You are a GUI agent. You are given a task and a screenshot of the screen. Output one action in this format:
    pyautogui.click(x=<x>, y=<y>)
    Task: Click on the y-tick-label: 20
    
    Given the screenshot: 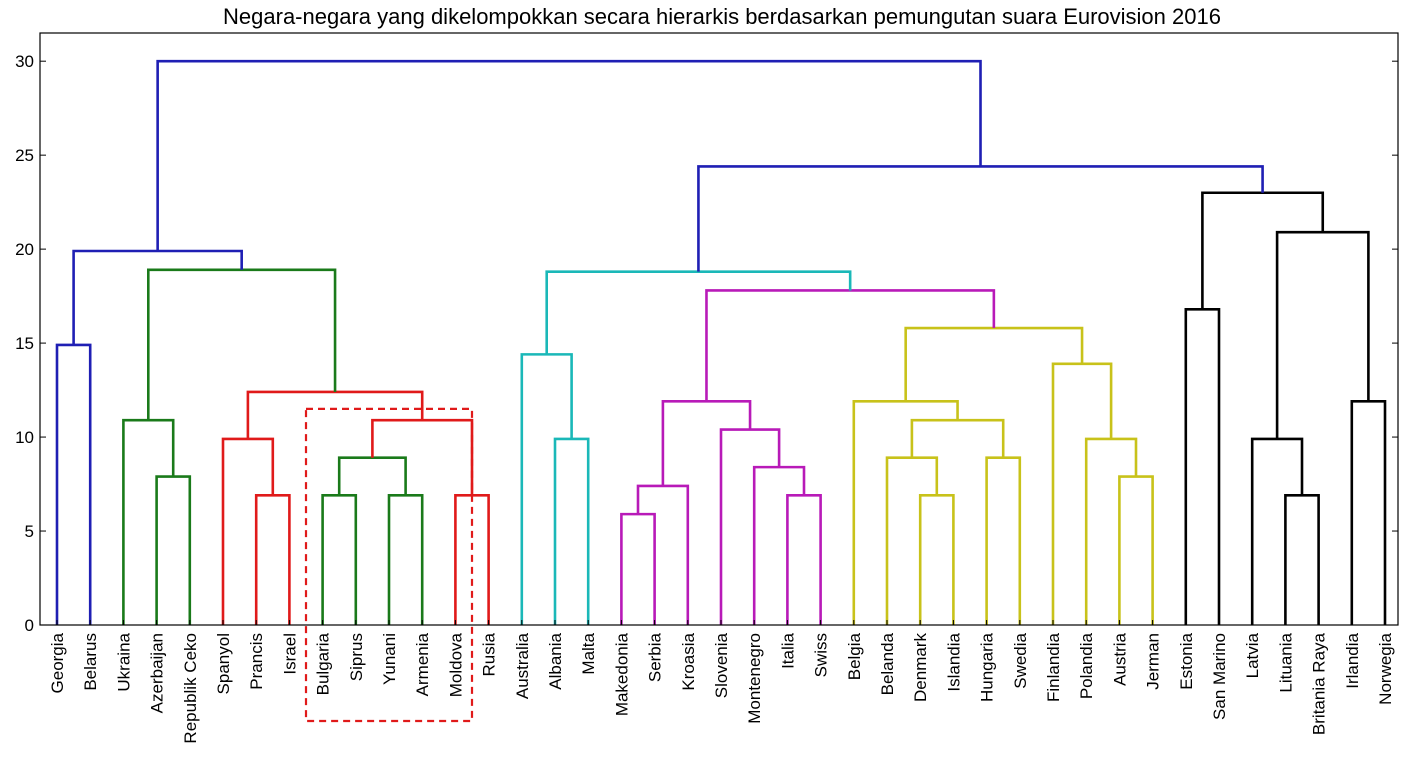 What is the action you would take?
    pyautogui.click(x=24, y=249)
    